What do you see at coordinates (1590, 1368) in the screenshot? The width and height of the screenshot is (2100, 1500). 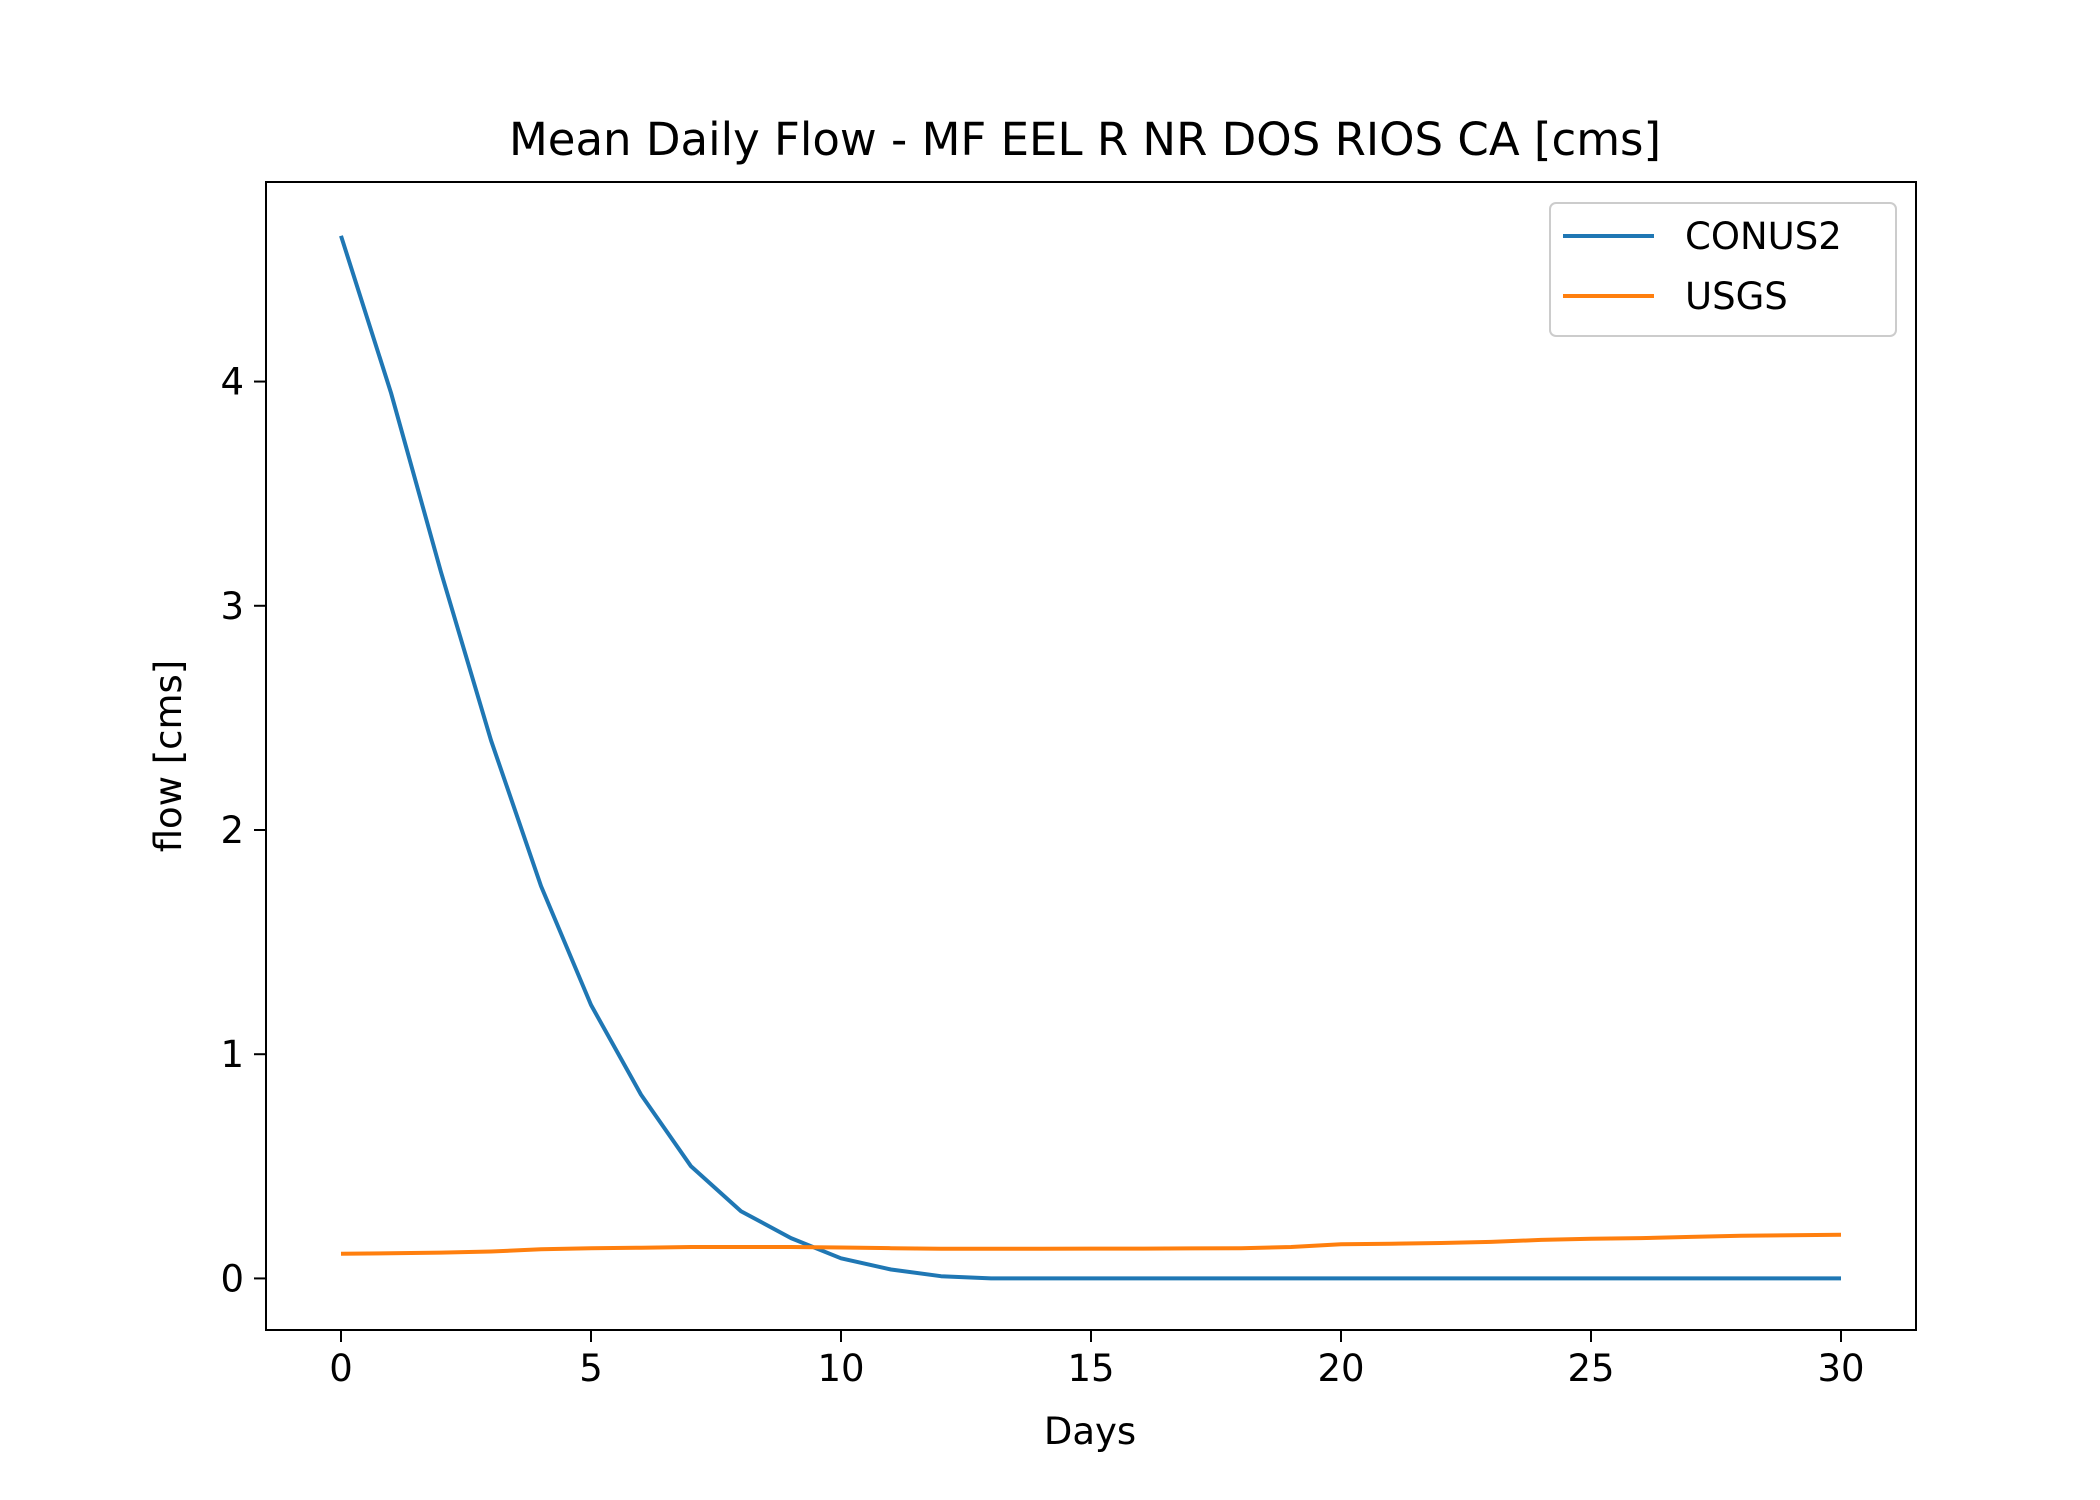 I see `x-tick-label: 25` at bounding box center [1590, 1368].